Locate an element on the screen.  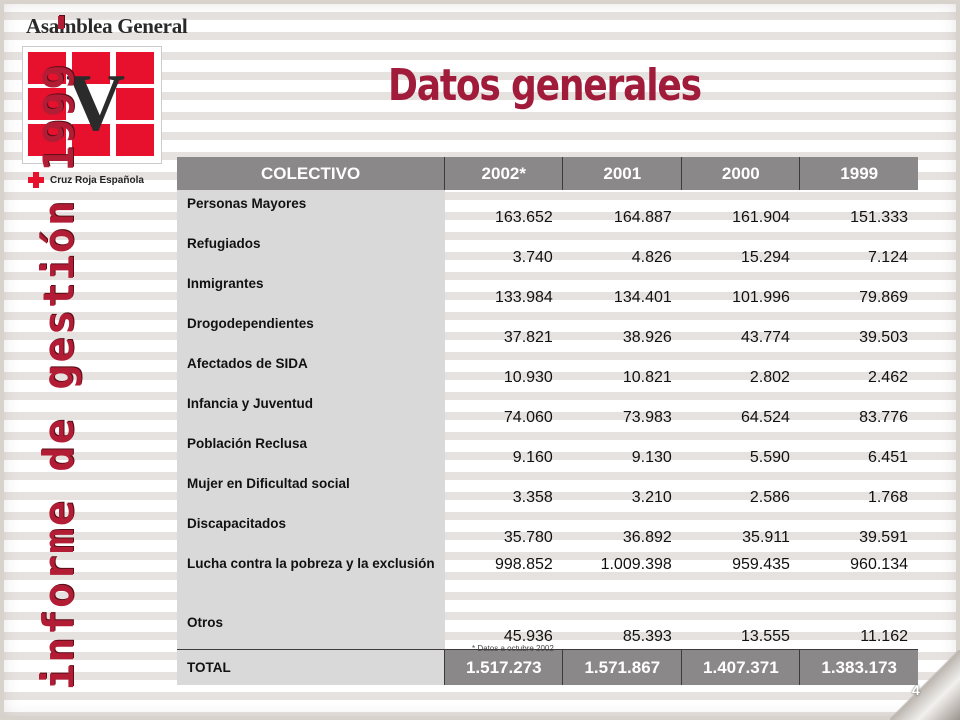
total-value: 1.517.273 is located at coordinates (503, 667).